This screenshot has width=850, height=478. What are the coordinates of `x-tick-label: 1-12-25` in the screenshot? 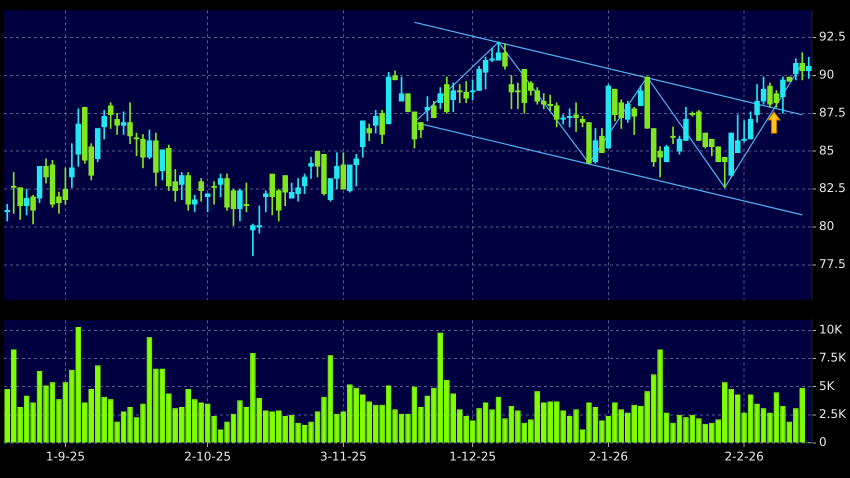 It's located at (472, 456).